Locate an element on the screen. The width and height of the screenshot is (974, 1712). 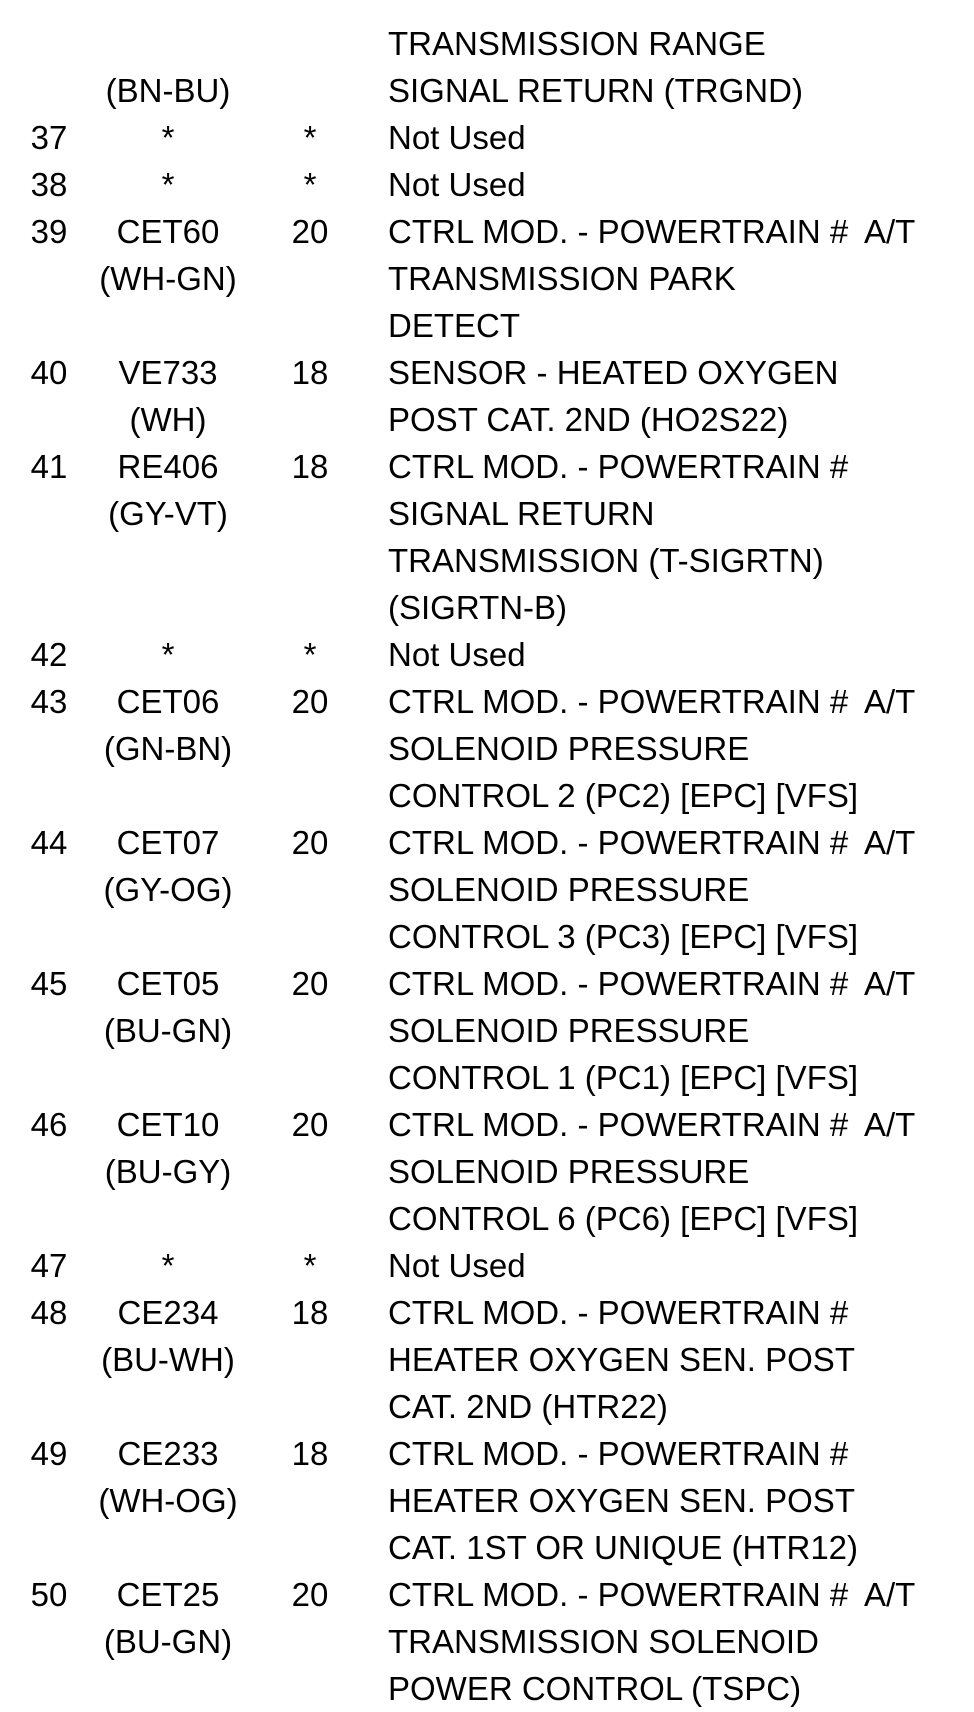
table-row-line: 41(GY-VT)18SIGNAL RETURN is located at coordinates (487, 513).